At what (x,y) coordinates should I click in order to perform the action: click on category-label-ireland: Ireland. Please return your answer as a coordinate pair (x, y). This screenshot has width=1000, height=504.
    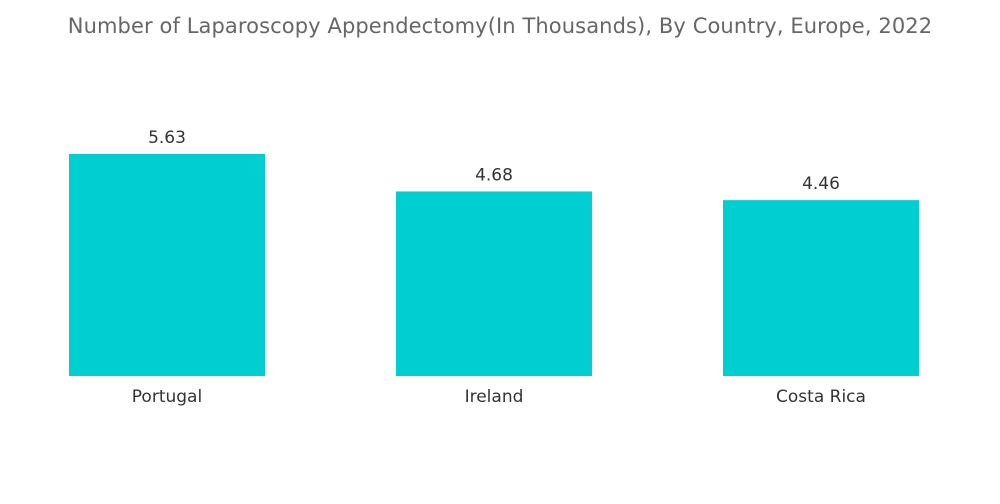
    Looking at the image, I should click on (494, 397).